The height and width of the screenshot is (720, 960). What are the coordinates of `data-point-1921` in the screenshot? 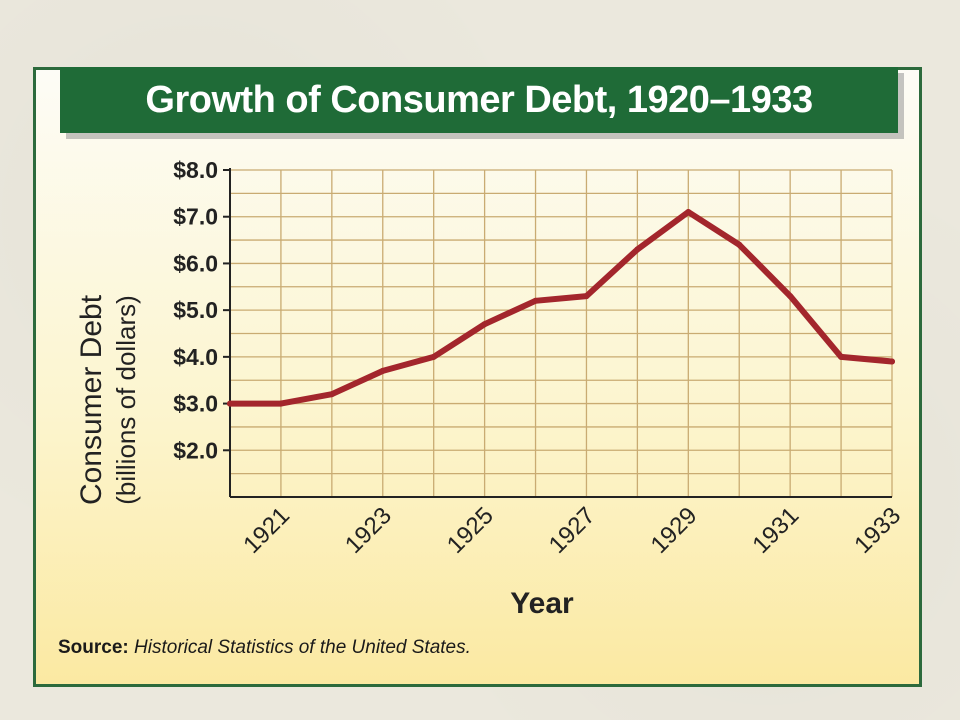 It's located at (280, 403).